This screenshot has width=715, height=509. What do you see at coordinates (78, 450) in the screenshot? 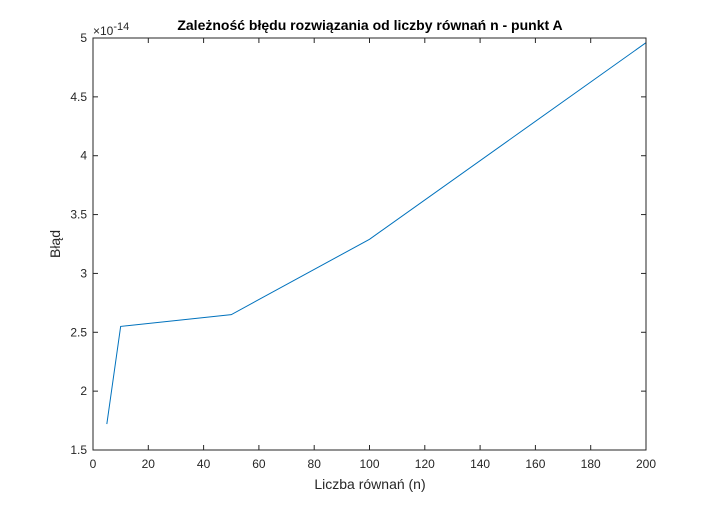
I see `y-tick-label: 1.5` at bounding box center [78, 450].